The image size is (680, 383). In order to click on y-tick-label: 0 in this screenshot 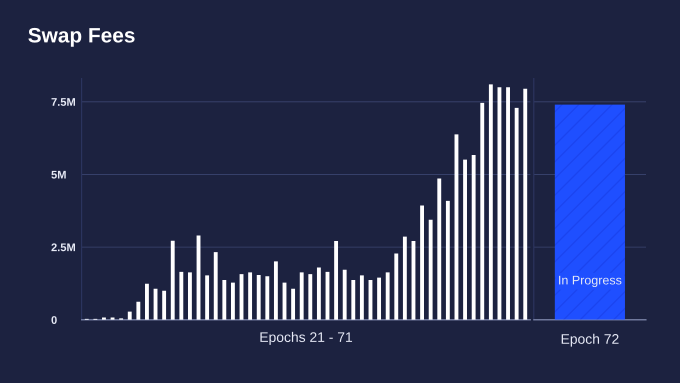, I will do `click(54, 320)`.